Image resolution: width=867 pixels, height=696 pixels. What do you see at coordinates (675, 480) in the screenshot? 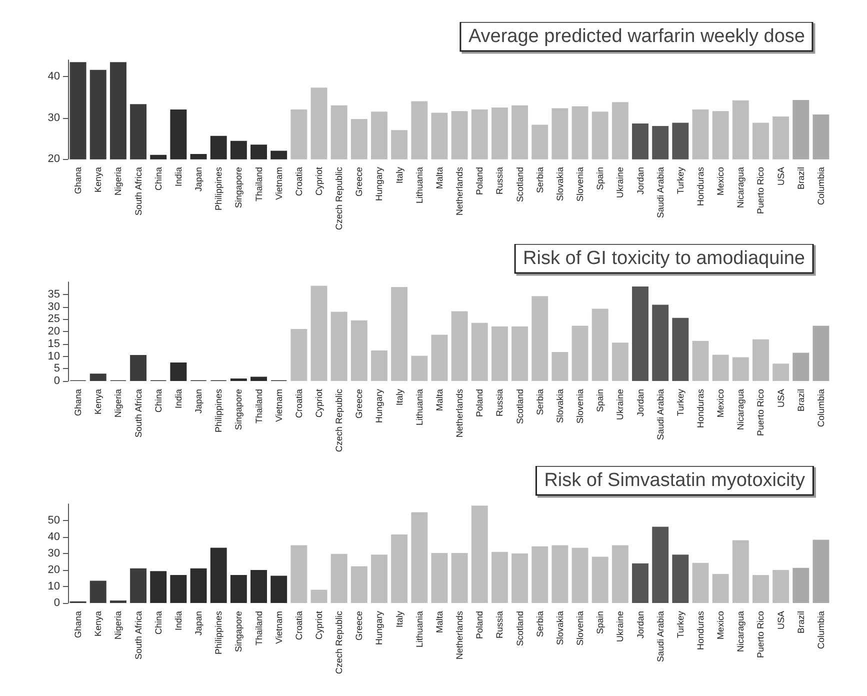
I see `chart-title: Risk of Simvastatin myotoxicity` at bounding box center [675, 480].